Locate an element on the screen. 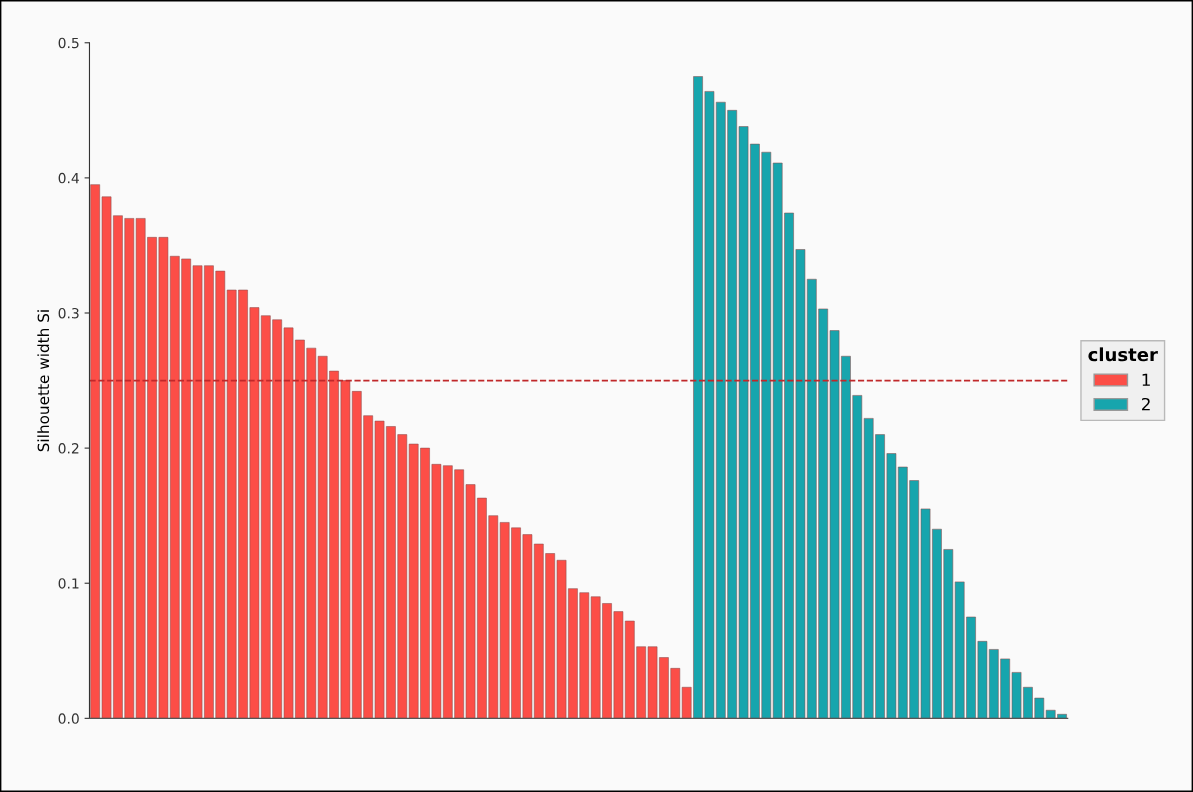 The width and height of the screenshot is (1193, 792). y-tick-label: 0.0 is located at coordinates (68, 718).